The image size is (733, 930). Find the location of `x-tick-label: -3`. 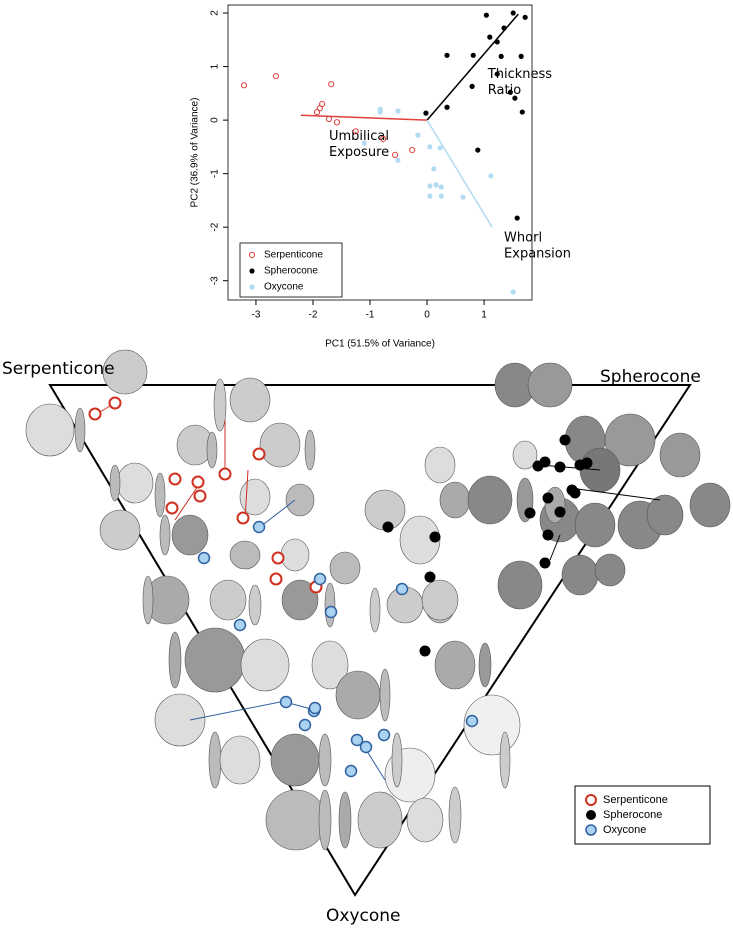

x-tick-label: -3 is located at coordinates (255, 315).